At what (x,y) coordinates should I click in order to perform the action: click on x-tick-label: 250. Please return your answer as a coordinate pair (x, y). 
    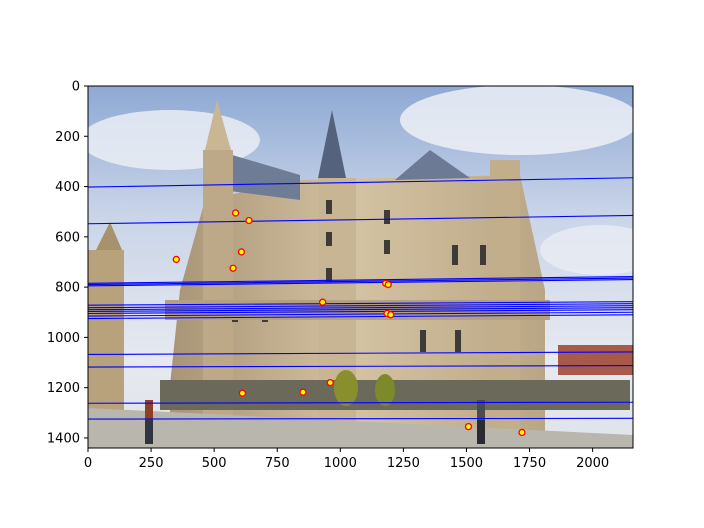
    Looking at the image, I should click on (151, 463).